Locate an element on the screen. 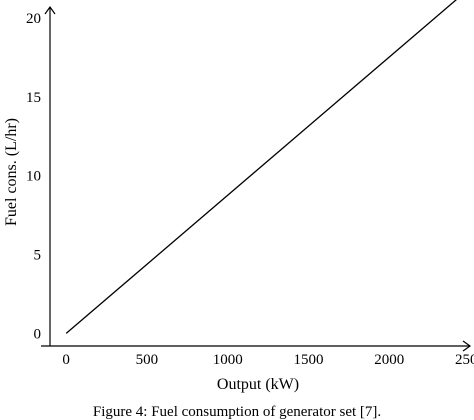 This screenshot has width=474, height=420. x-tick-label: 1000 is located at coordinates (228, 360).